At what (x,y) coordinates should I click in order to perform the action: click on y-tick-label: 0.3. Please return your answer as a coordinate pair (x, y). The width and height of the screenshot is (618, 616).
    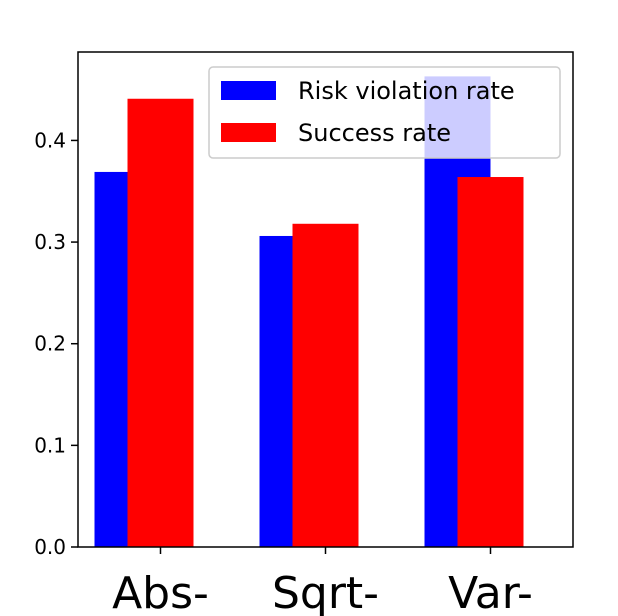
    Looking at the image, I should click on (50, 242).